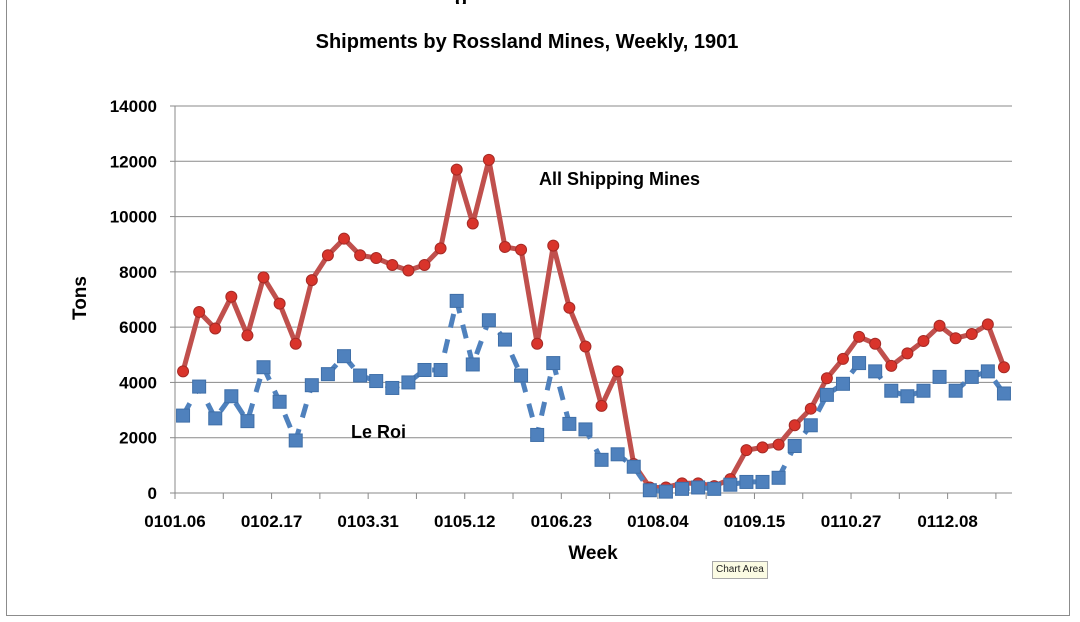 The height and width of the screenshot is (622, 1080). What do you see at coordinates (367, 521) in the screenshot?
I see `x-tick-label: 0103.31` at bounding box center [367, 521].